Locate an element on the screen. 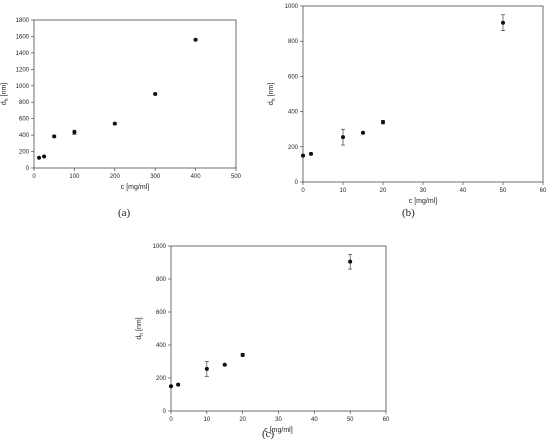 The height and width of the screenshot is (446, 550). x-tick-label: 500 is located at coordinates (236, 177).